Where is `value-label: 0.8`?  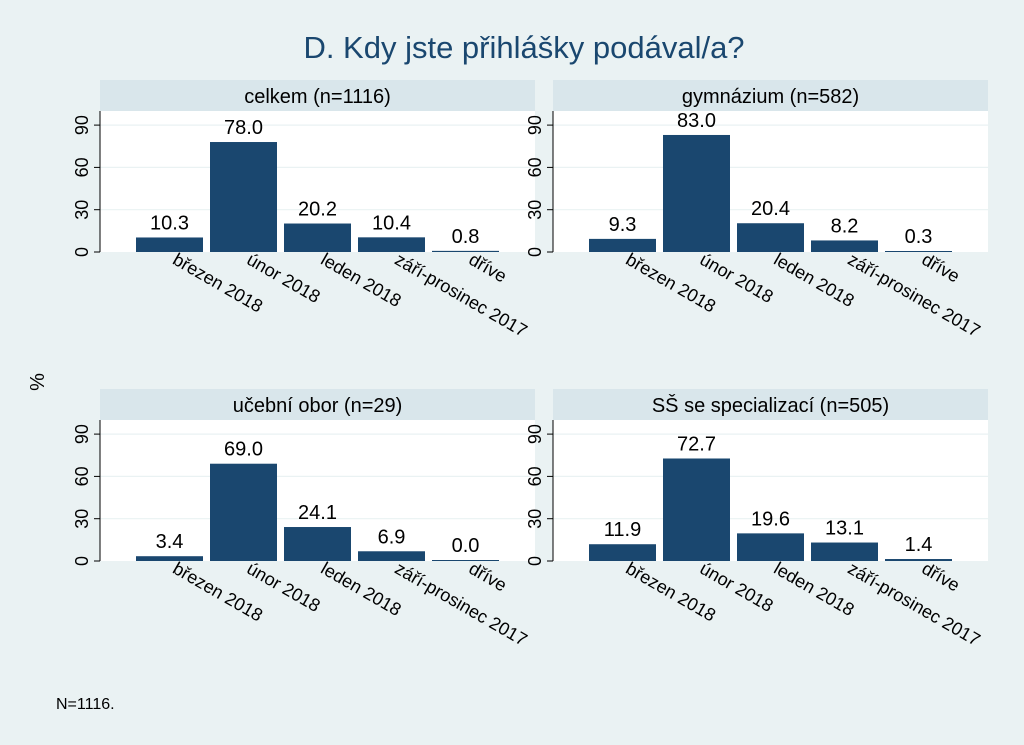
value-label: 0.8 is located at coordinates (466, 237).